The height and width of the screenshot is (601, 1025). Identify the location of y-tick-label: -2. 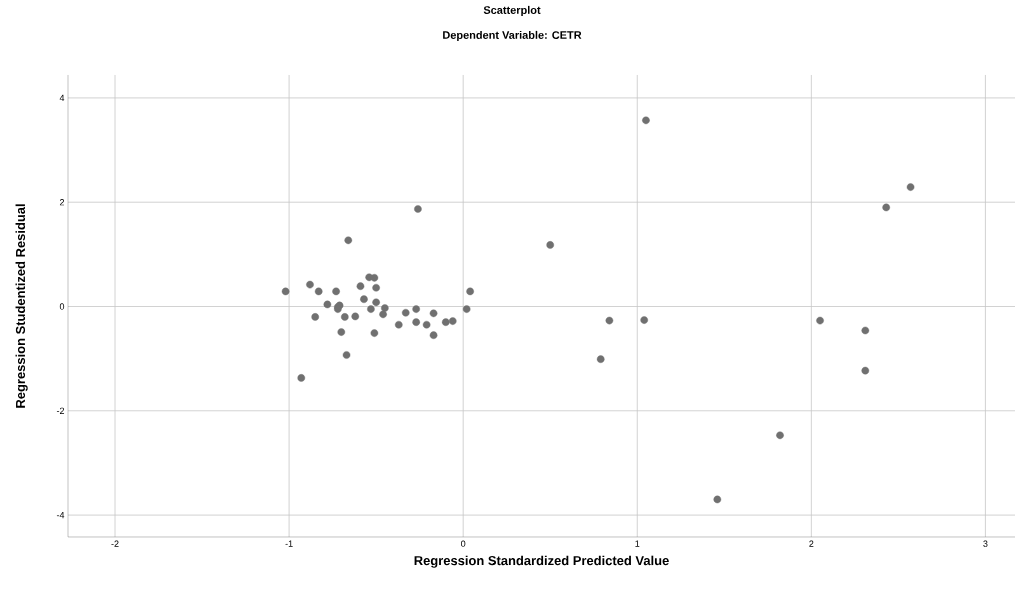
(60, 410).